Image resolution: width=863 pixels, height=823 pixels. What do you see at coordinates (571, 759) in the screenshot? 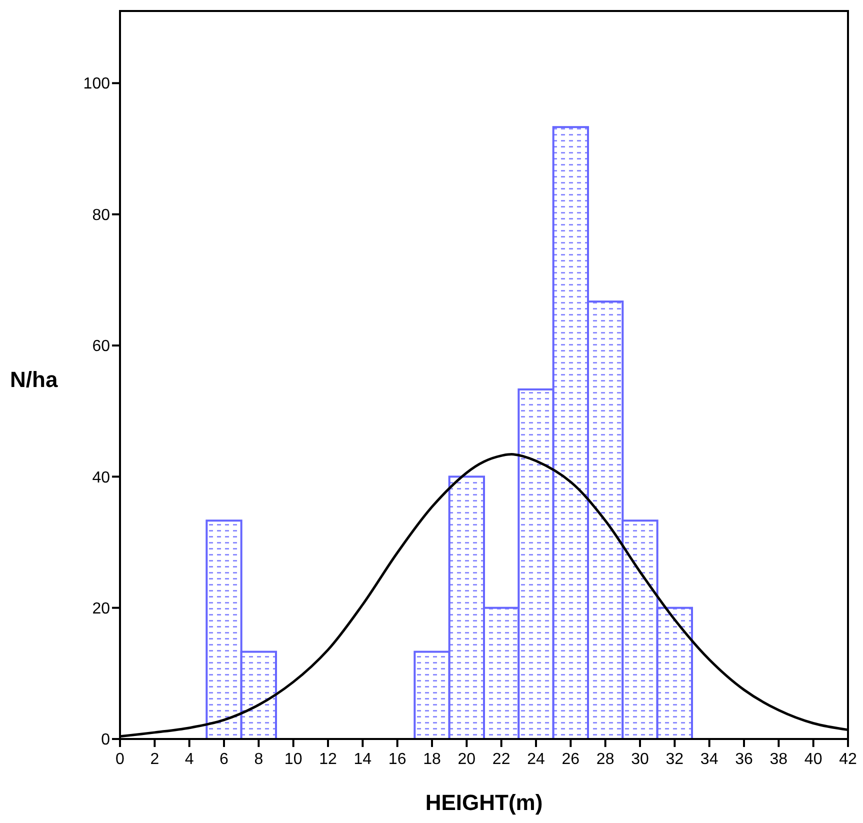
I see `x-tick-label: 26` at bounding box center [571, 759].